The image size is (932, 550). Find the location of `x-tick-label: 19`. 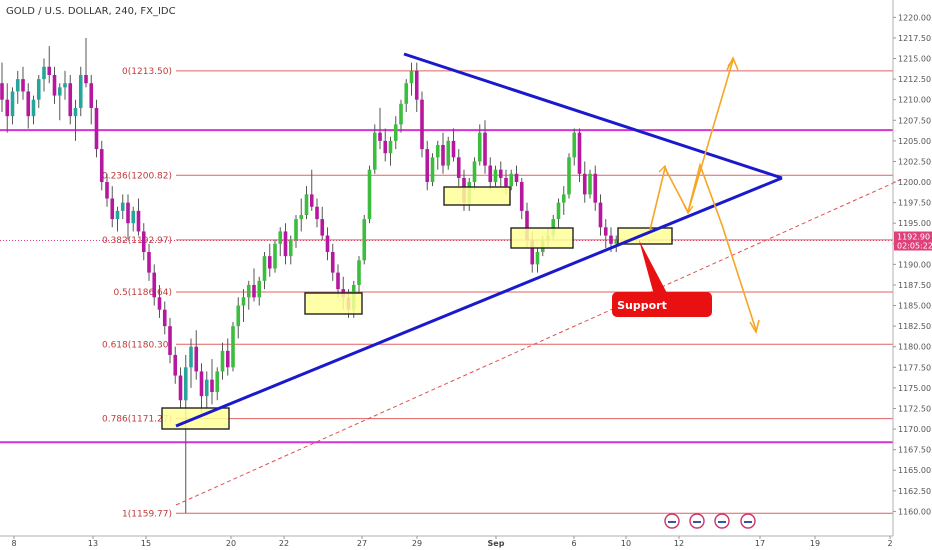

x-tick-label: 19 is located at coordinates (815, 543).